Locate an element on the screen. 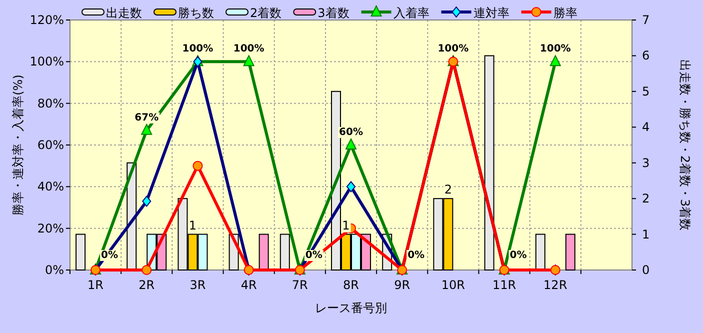 This screenshot has height=333, width=703. y2-tick-label: 1 is located at coordinates (646, 234).